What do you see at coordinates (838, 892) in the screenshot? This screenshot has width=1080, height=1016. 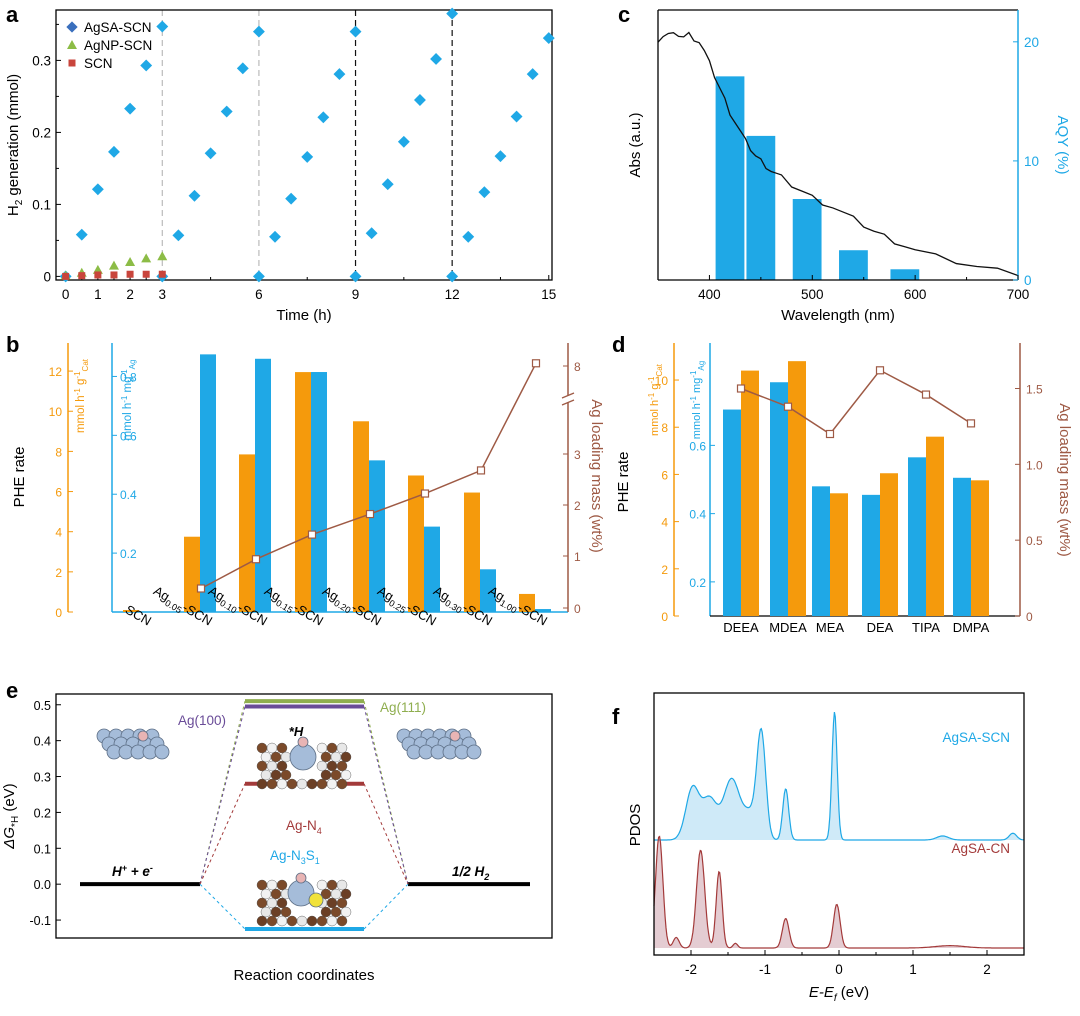 I see `agsa-cn-pdos-line` at bounding box center [838, 892].